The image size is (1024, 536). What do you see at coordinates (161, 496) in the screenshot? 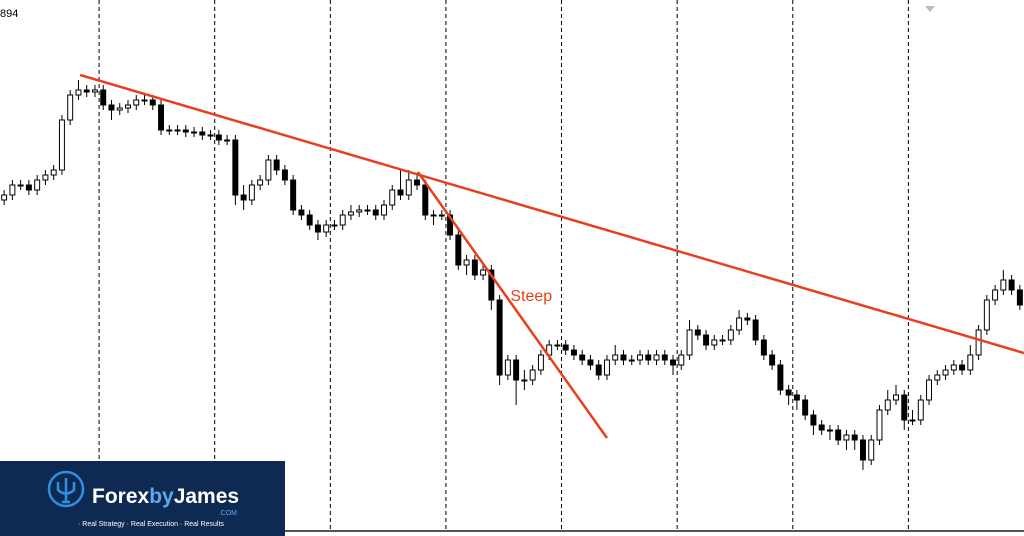
I see `logo-brand-part: by` at bounding box center [161, 496].